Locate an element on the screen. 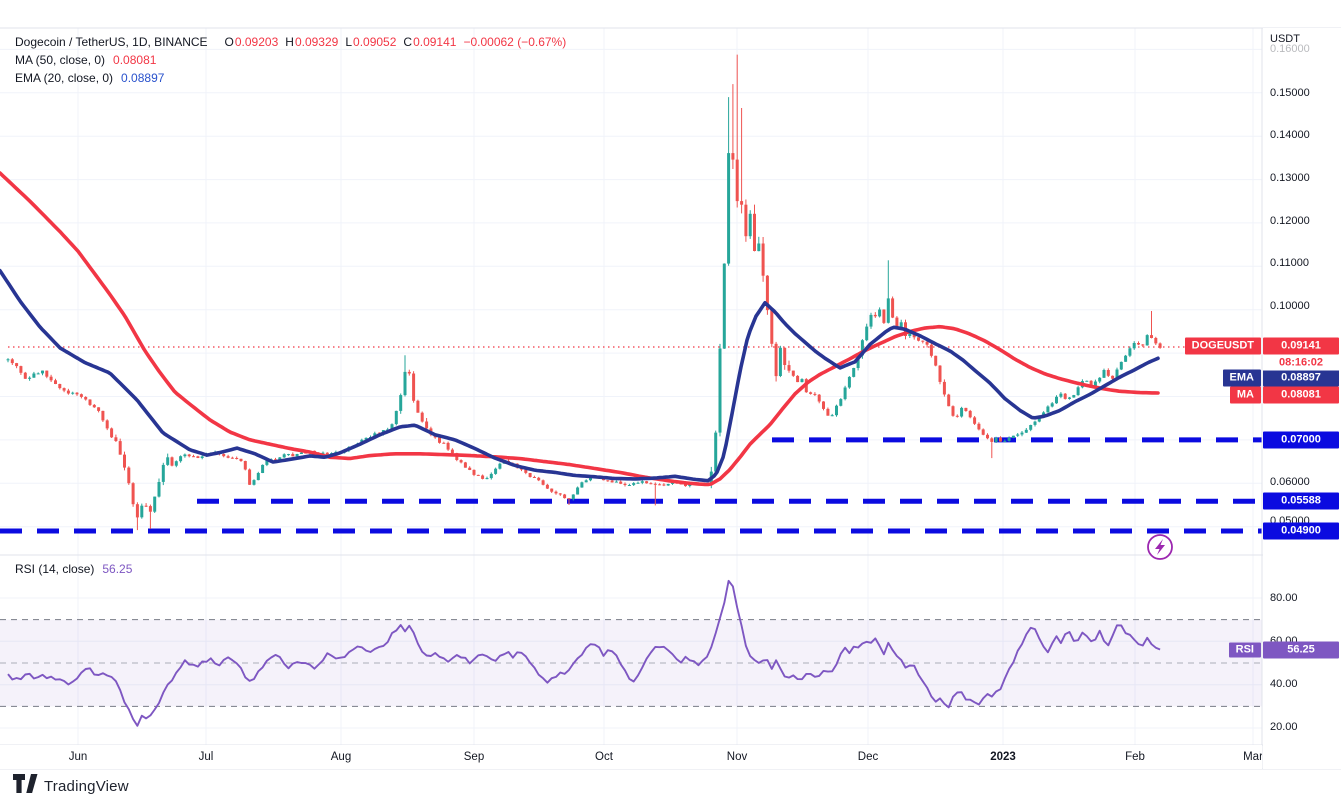 The width and height of the screenshot is (1341, 803). price-axis-label: 0.10000 is located at coordinates (1290, 306).